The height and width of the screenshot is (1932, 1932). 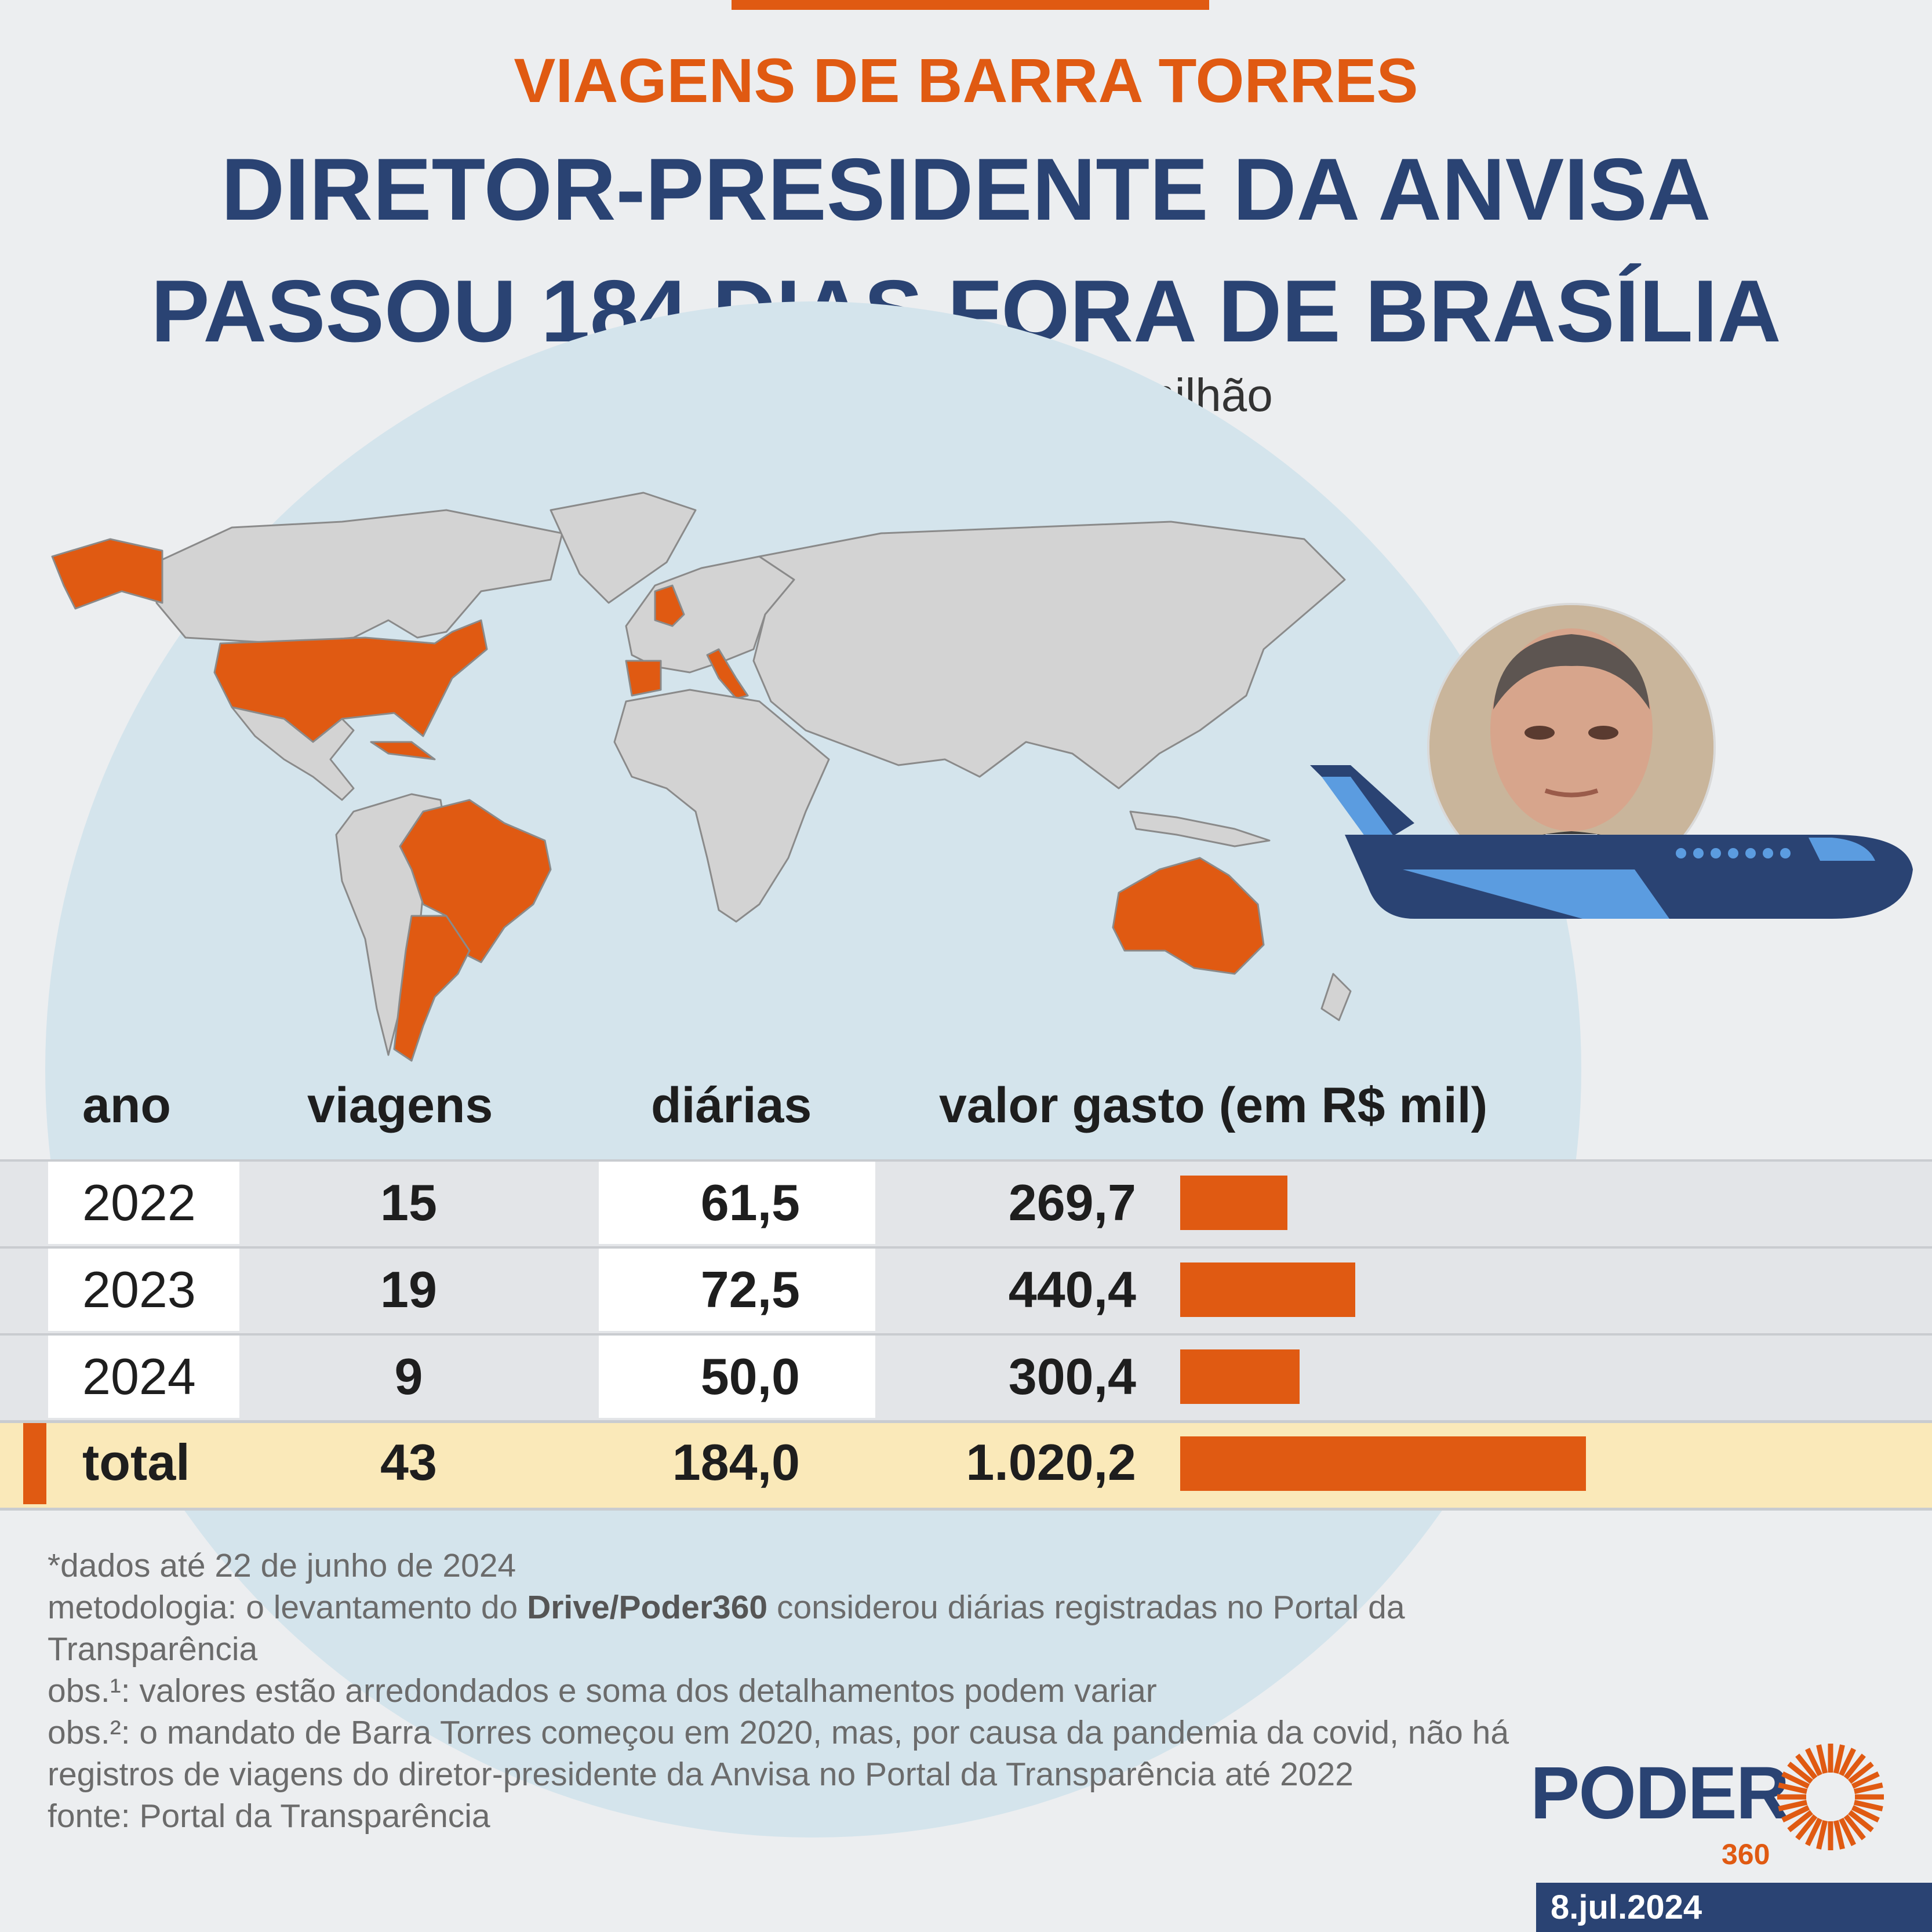 What do you see at coordinates (139, 1289) in the screenshot?
I see `cell-ano: 2023` at bounding box center [139, 1289].